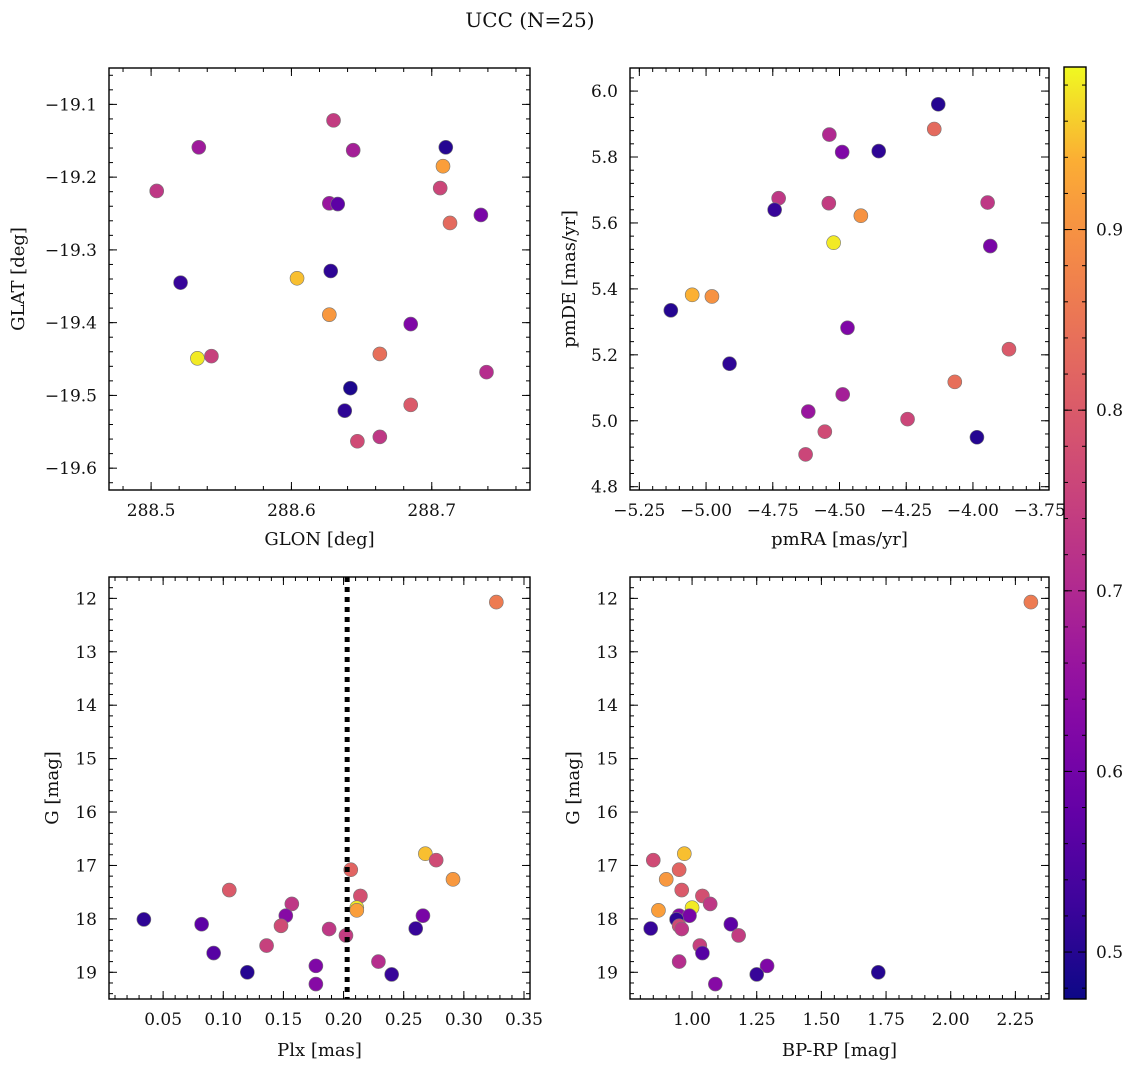 The image size is (1136, 1067). I want to click on y-tick-label: 5.2, so click(604, 356).